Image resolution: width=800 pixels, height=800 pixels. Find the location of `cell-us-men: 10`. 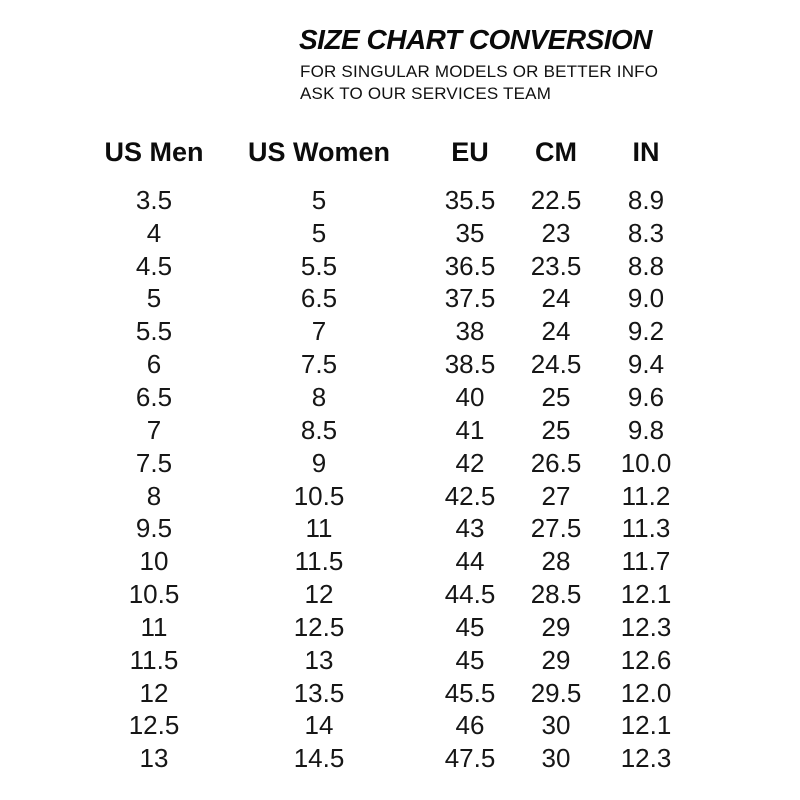

cell-us-men: 10 is located at coordinates (154, 561).